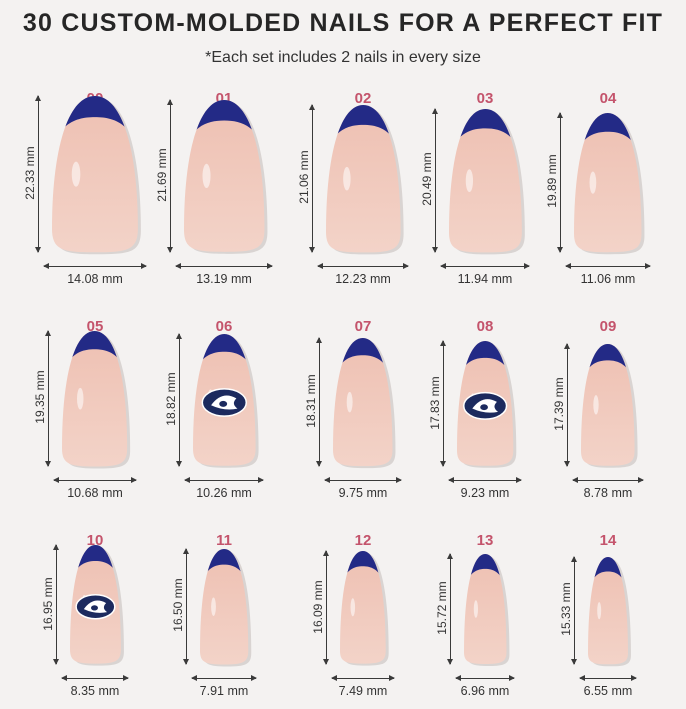 The height and width of the screenshot is (709, 686). I want to click on nail-length-label: 15.72 mm, so click(441, 608).